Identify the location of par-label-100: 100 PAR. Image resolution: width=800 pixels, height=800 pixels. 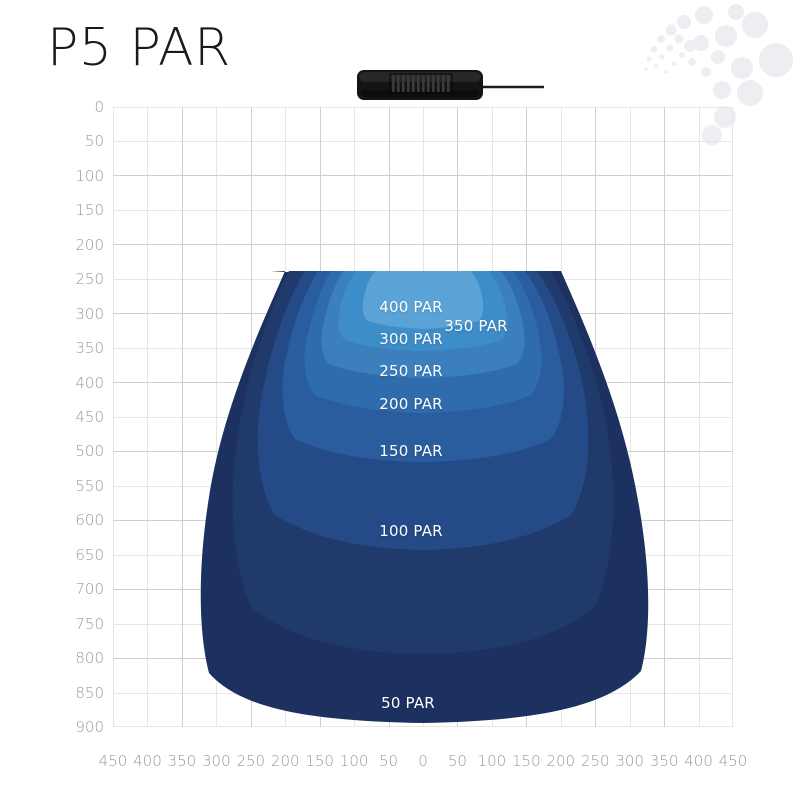
(411, 531).